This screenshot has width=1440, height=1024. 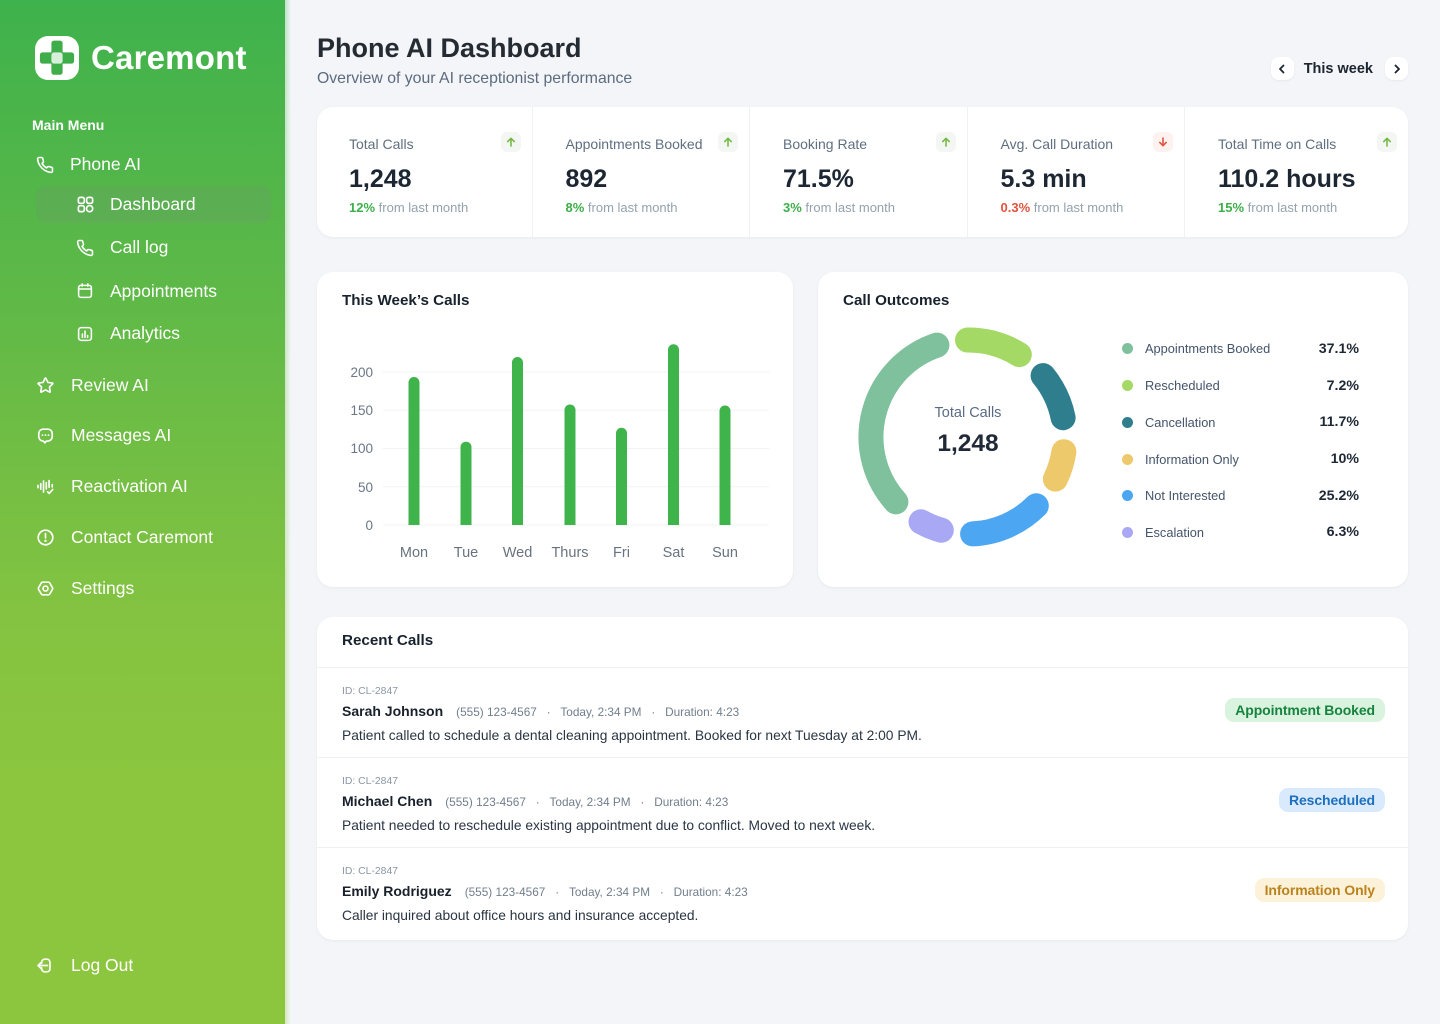 What do you see at coordinates (518, 553) in the screenshot?
I see `svg-text: Wed` at bounding box center [518, 553].